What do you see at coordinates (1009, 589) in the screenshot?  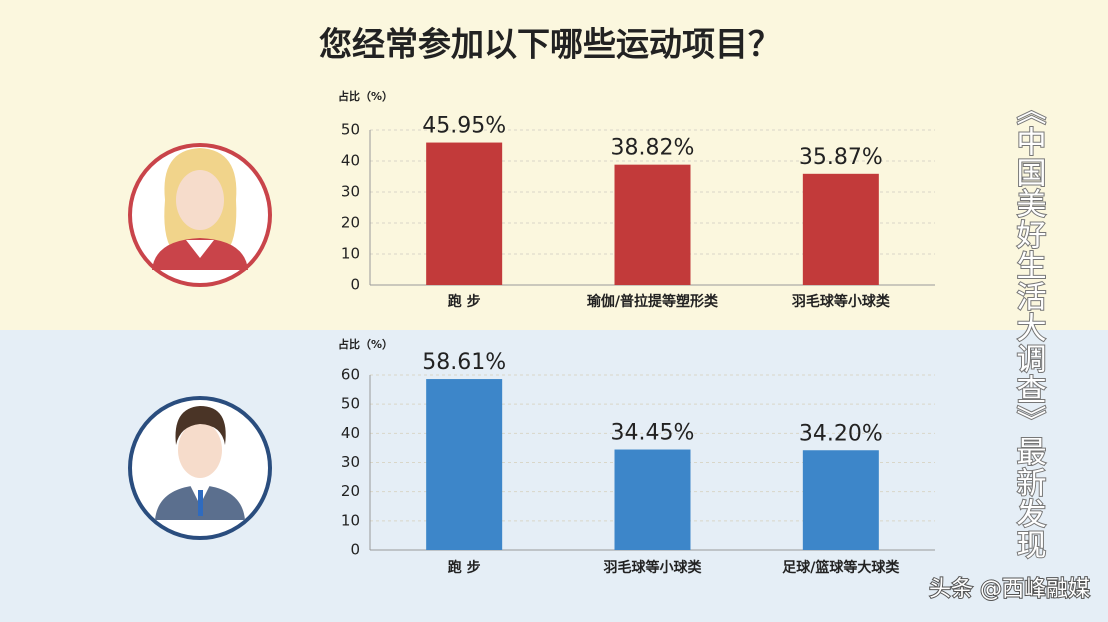 I see `watermark: 头条 @西峰融媒` at bounding box center [1009, 589].